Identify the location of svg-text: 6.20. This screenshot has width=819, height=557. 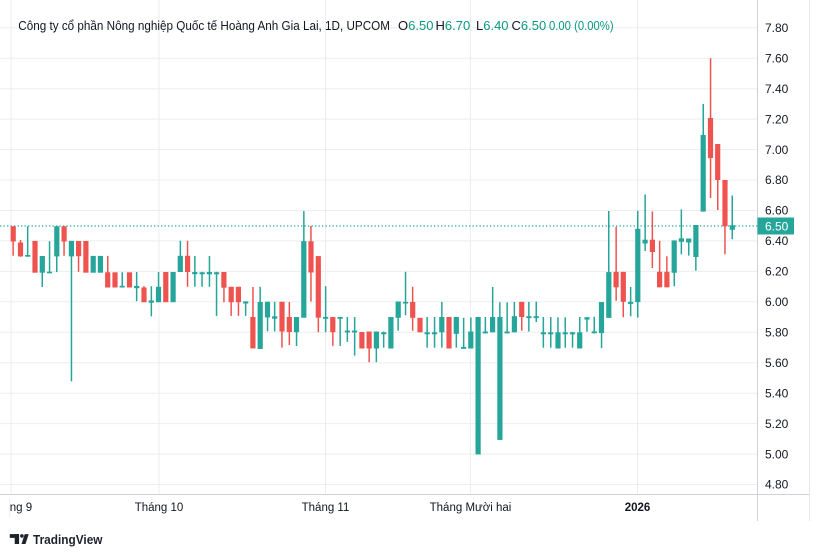
(777, 272).